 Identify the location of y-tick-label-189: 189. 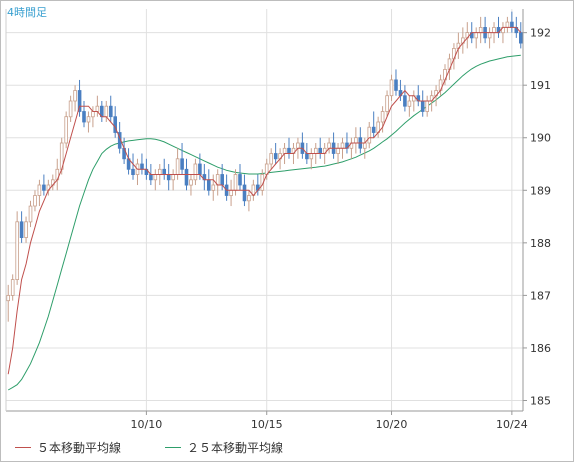
(540, 190).